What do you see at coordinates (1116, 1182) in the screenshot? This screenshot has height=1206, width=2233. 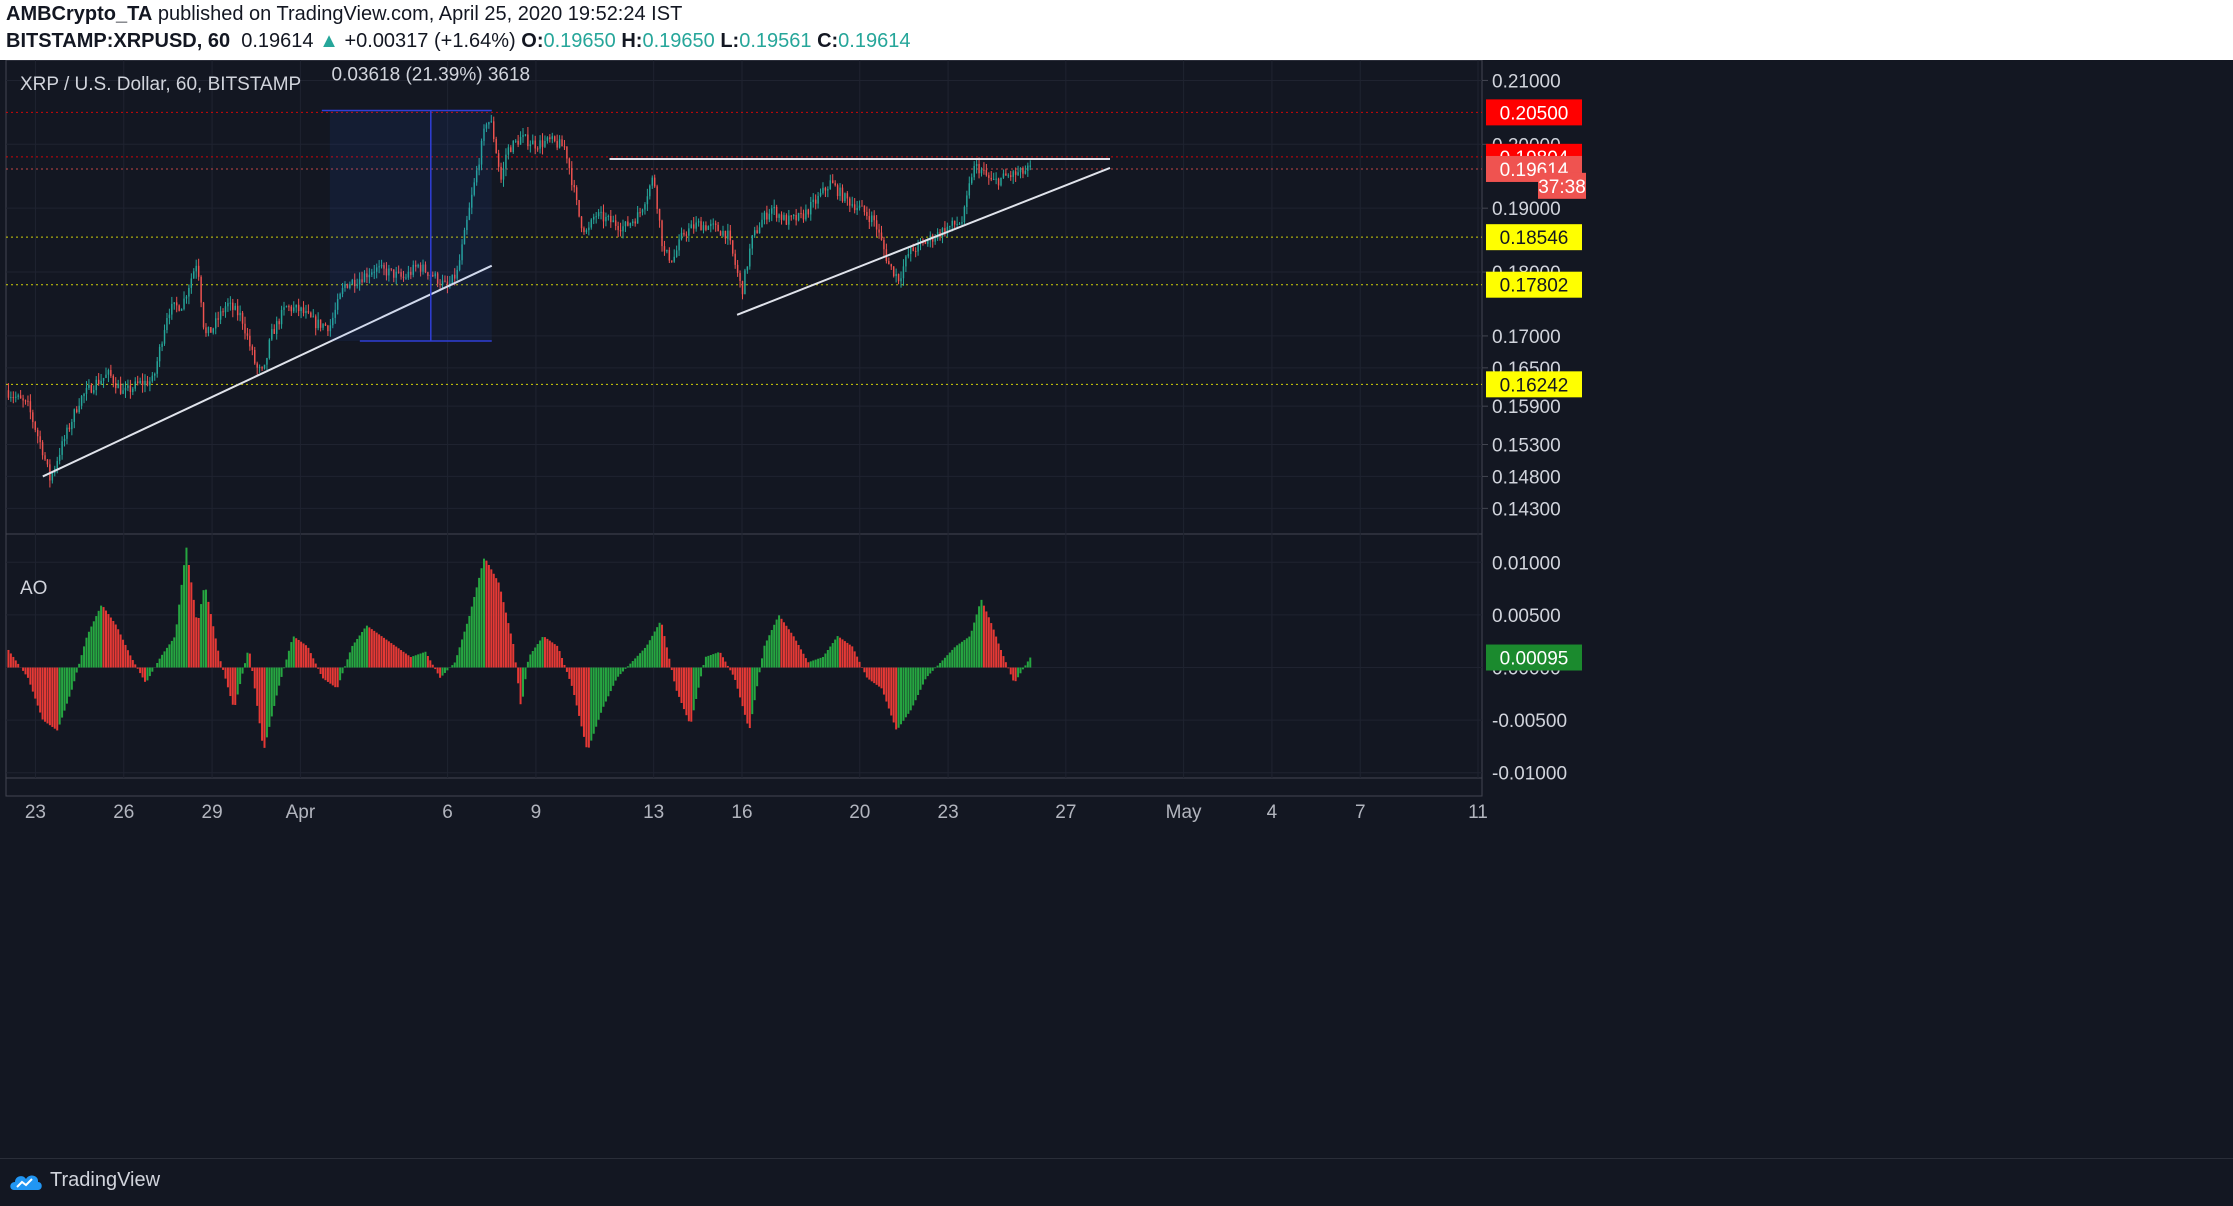 I see `footer-bar: TradingView` at bounding box center [1116, 1182].